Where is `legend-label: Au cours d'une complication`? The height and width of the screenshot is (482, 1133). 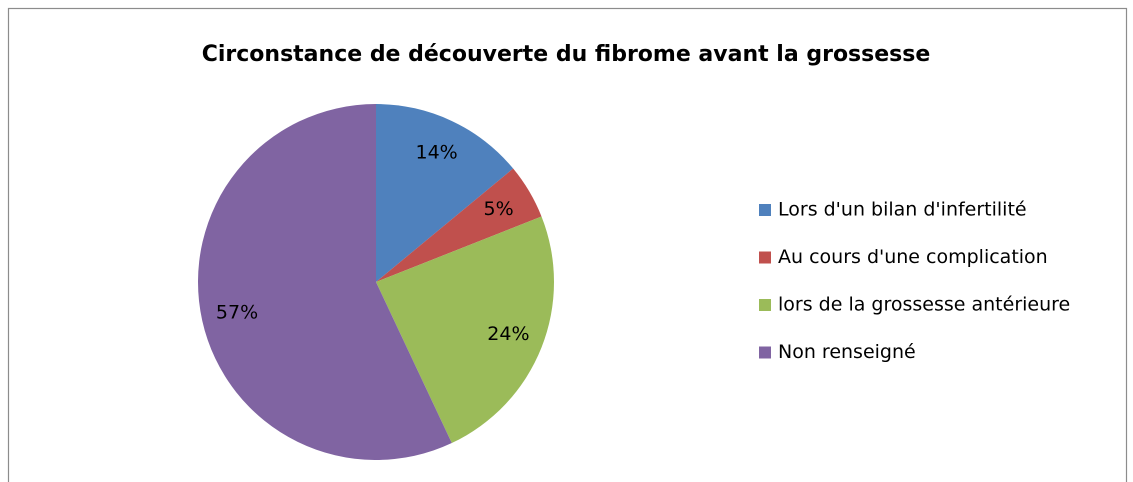 legend-label: Au cours d'une complication is located at coordinates (913, 257).